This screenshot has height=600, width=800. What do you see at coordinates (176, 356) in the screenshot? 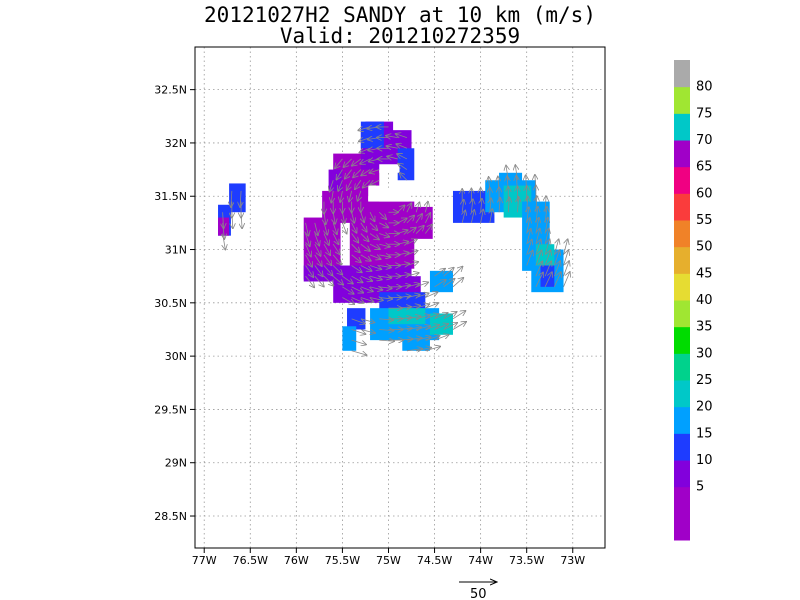
I see `lat-tick-label: 30N` at bounding box center [176, 356].